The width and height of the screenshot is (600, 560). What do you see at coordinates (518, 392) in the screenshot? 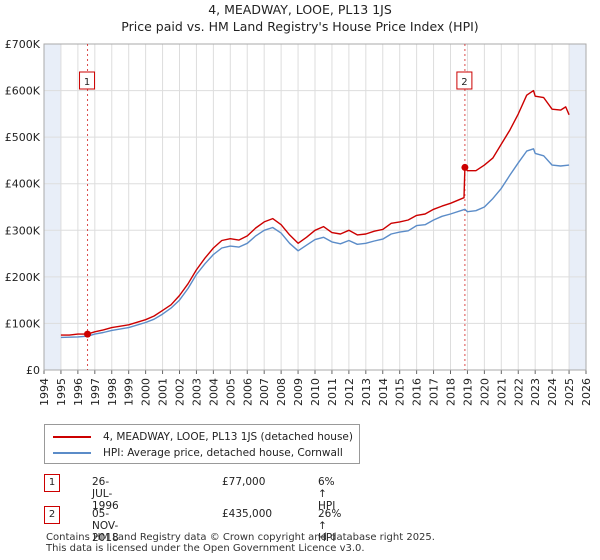
I see `x-tick-label: 2022` at bounding box center [518, 392].